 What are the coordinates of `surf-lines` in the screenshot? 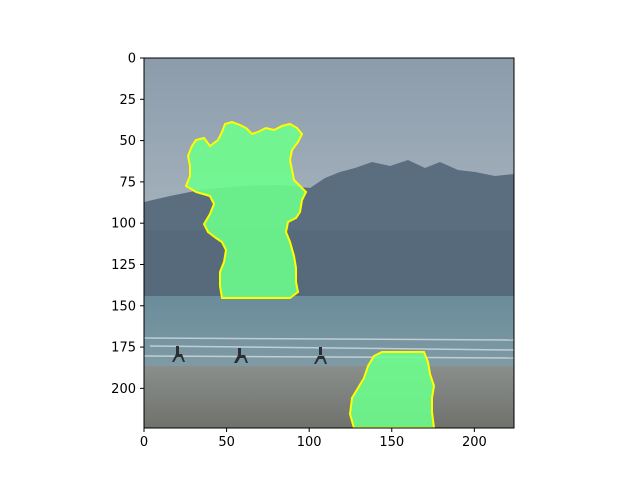 It's located at (329, 348).